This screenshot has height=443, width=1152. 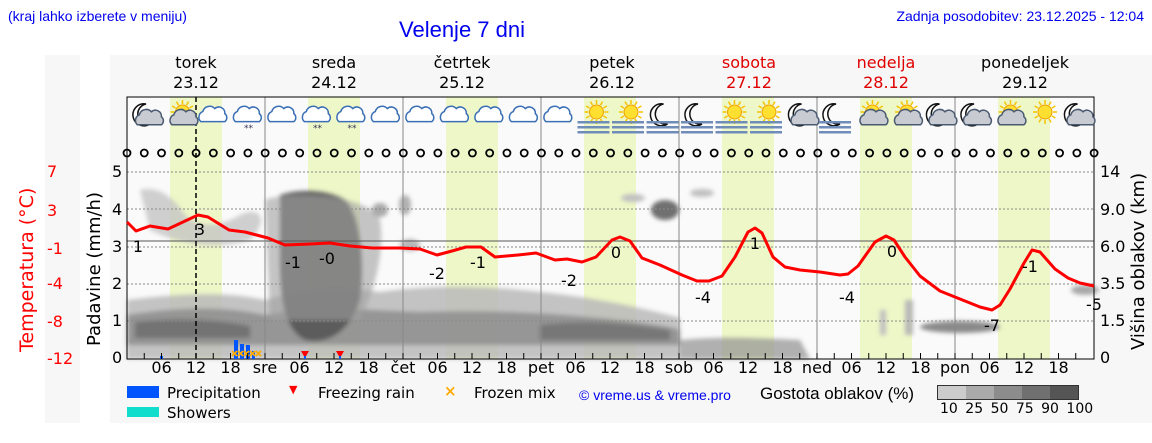 I want to click on moon-fog-icon, so click(x=835, y=118).